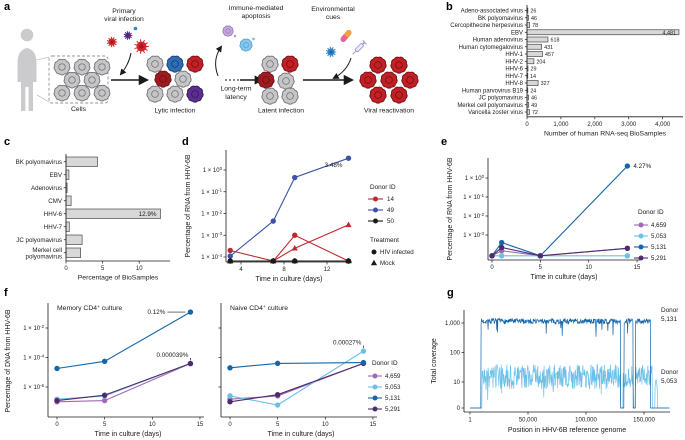  What do you see at coordinates (650, 235) in the screenshot?
I see `panel-e-legend: Donor ID 4,659 5,053 5,131 5,291` at bounding box center [650, 235].